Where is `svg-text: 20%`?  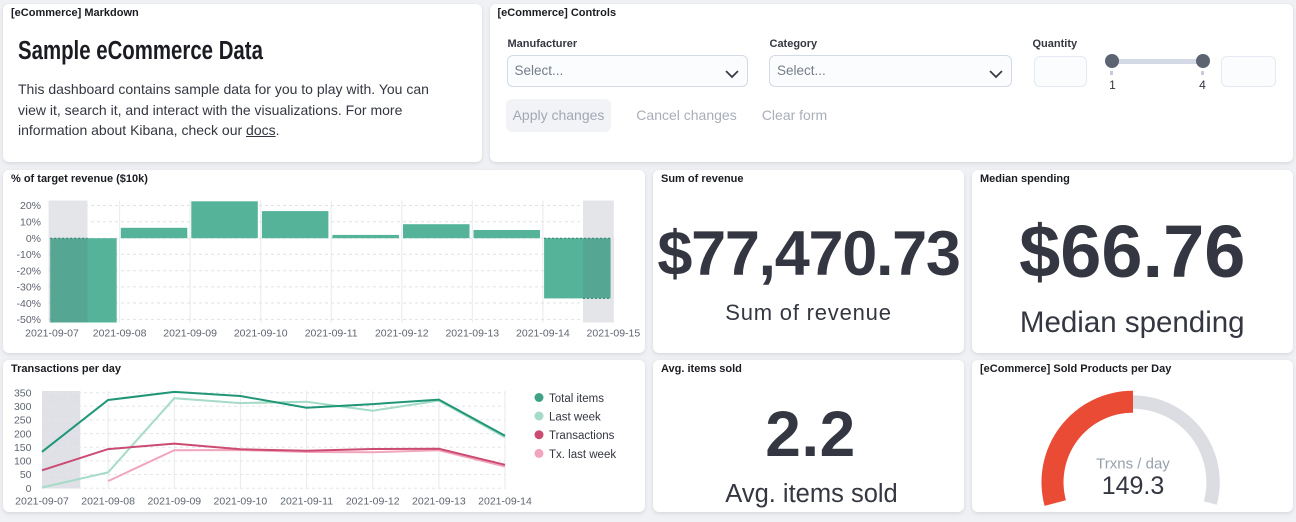 svg-text: 20% is located at coordinates (30, 206).